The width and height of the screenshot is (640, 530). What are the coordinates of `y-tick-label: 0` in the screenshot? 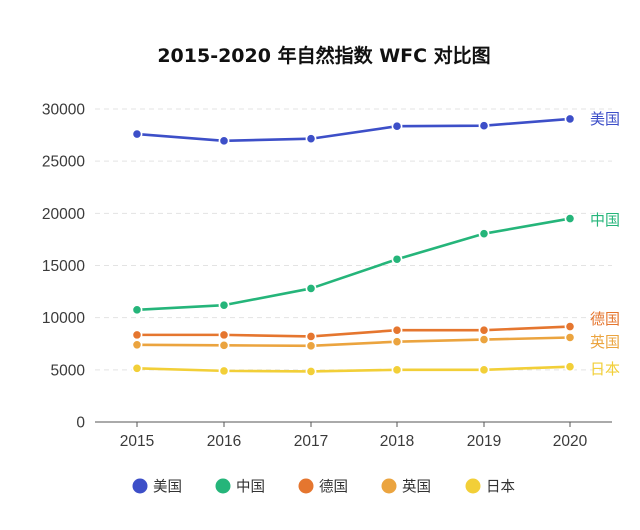 It's located at (80, 423).